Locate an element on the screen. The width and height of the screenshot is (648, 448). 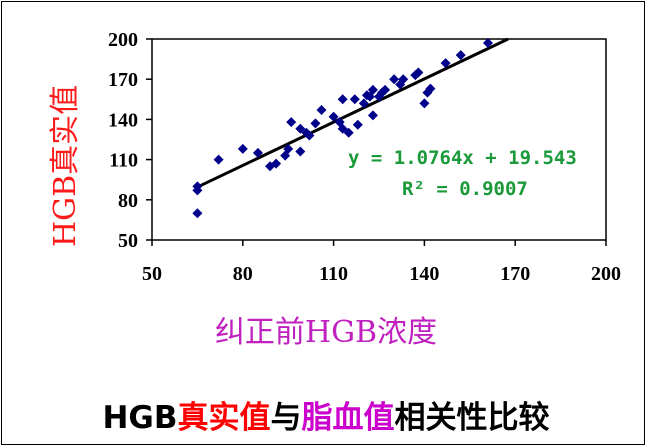
caption-true-value: 真实值 is located at coordinates (224, 418).